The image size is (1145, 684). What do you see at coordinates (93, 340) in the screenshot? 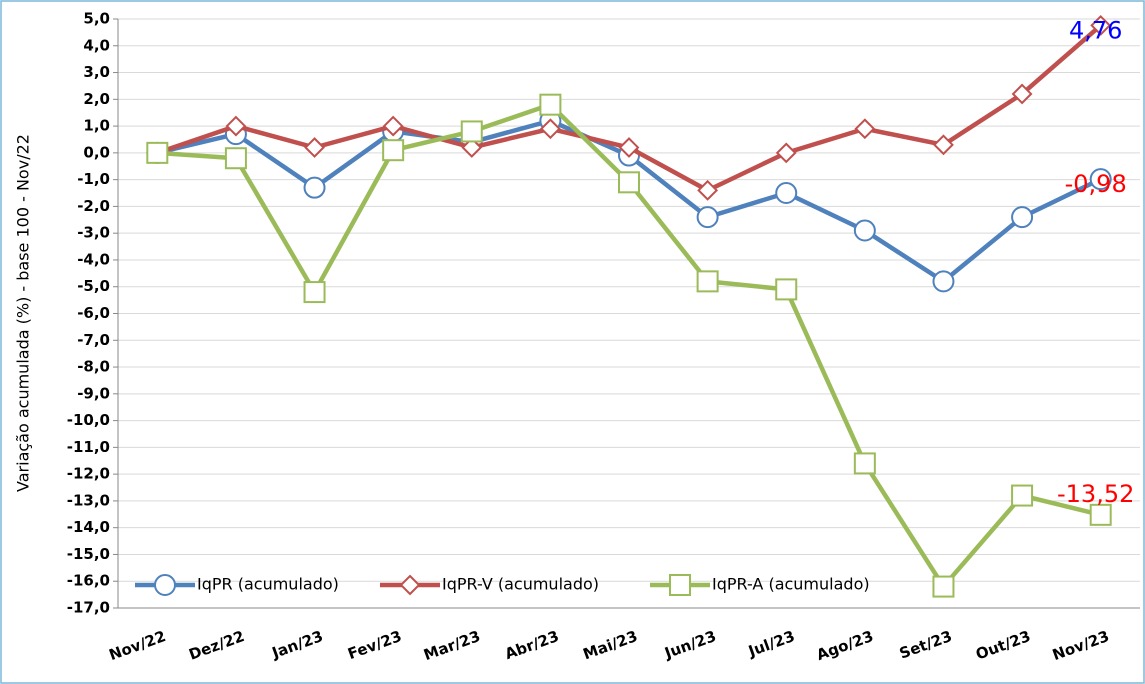
I see `y-tick-label: -7,0` at bounding box center [93, 340].